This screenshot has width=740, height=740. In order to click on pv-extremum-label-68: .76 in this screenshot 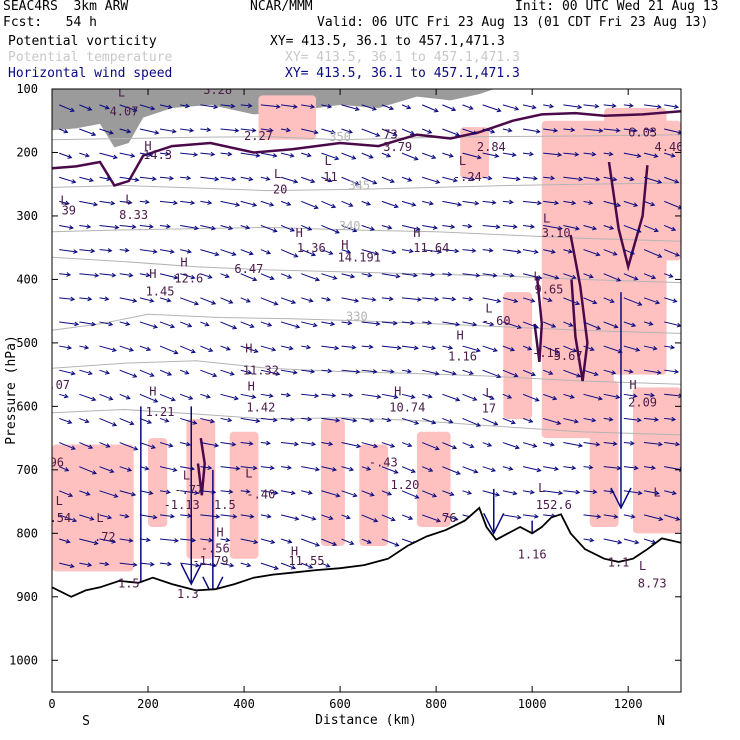, I will do `click(446, 518)`.